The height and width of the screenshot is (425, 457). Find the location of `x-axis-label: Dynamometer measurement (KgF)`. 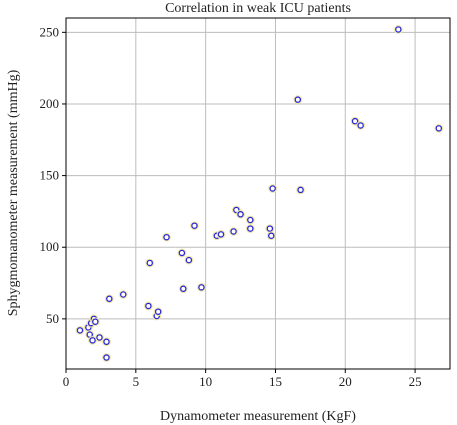

x-axis-label: Dynamometer measurement (KgF) is located at coordinates (258, 416).